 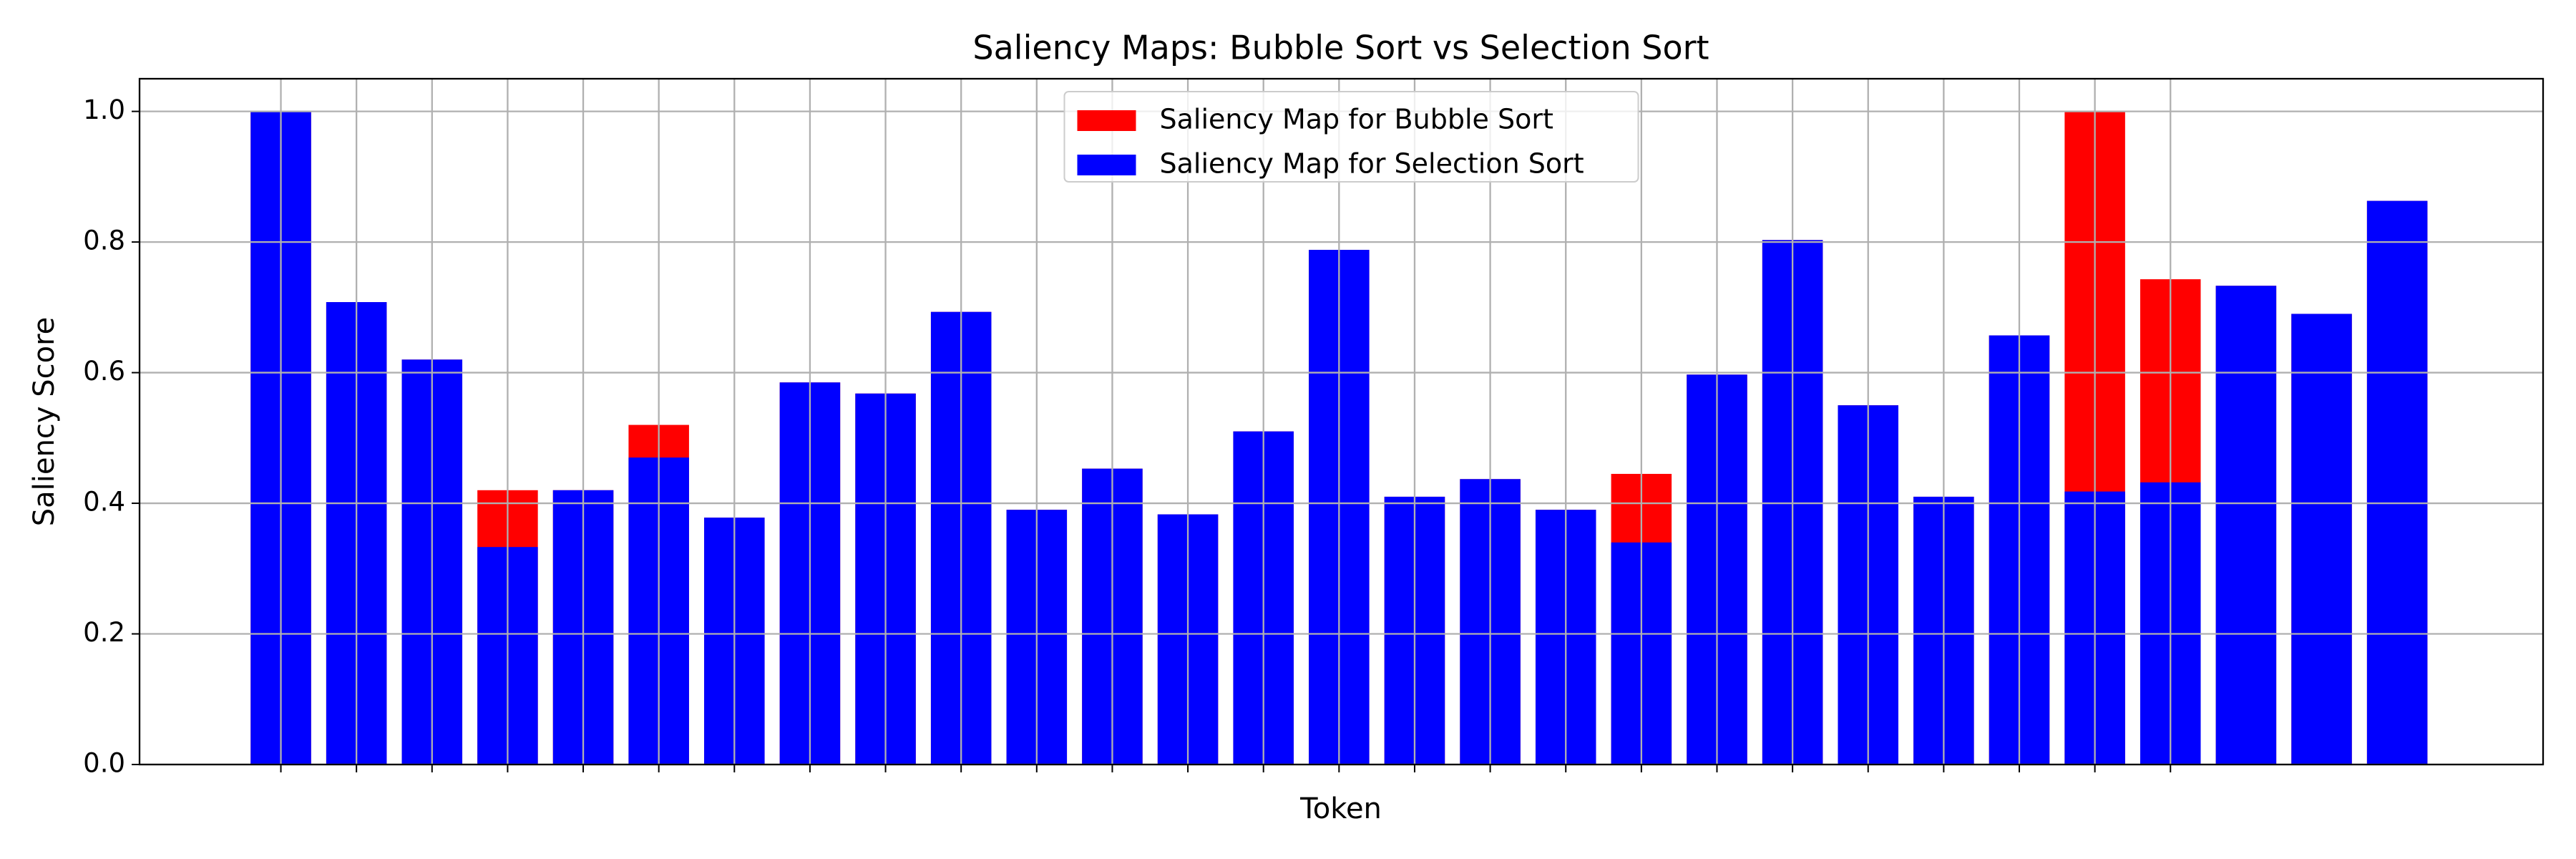 I want to click on y-tick-label: 0.6, so click(x=104, y=371).